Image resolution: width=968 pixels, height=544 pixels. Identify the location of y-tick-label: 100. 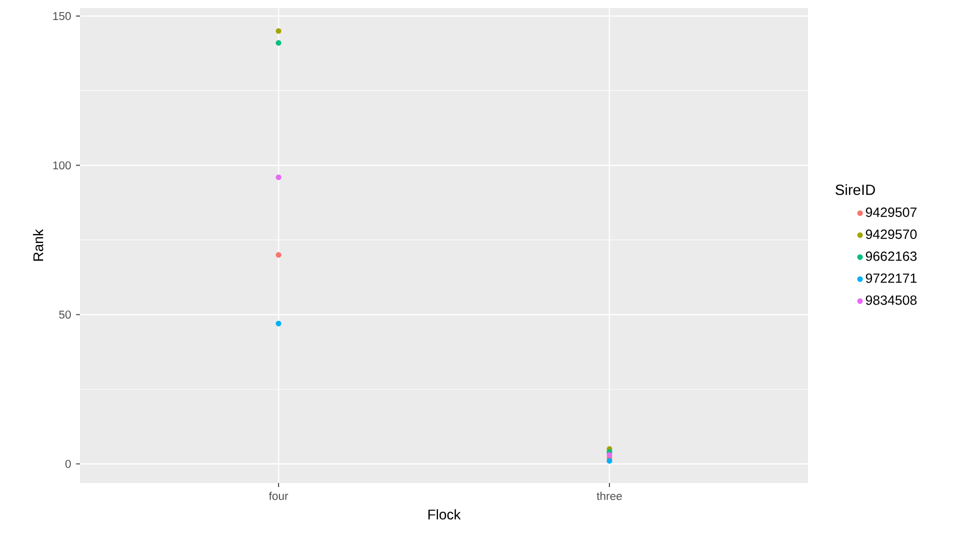
(62, 165).